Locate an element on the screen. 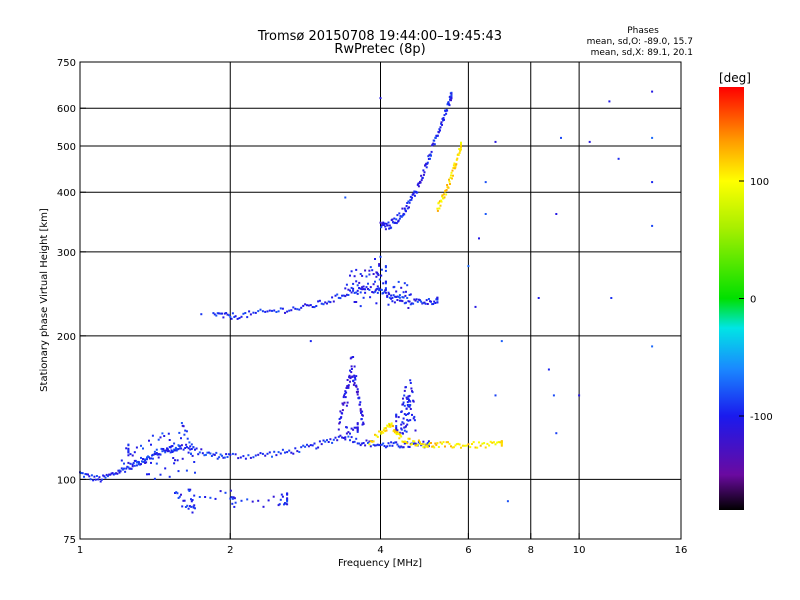  x-tick-label: 16 is located at coordinates (681, 550).